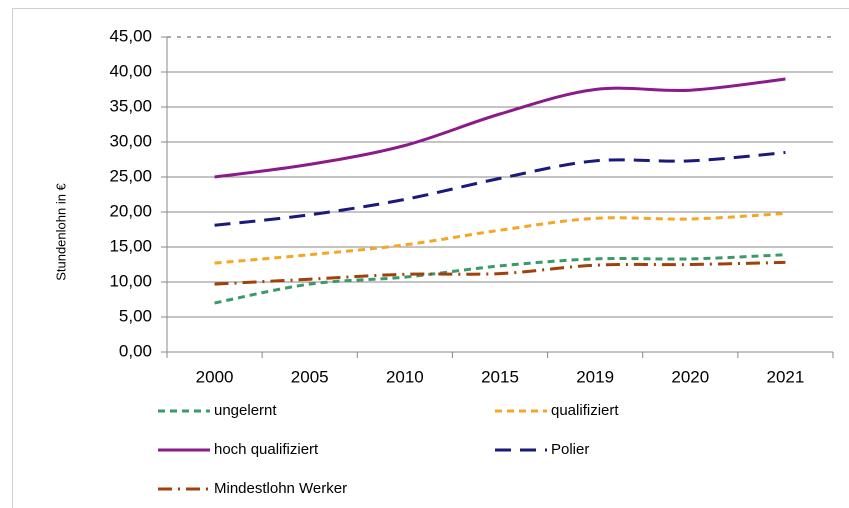 The width and height of the screenshot is (849, 508). Describe the element at coordinates (595, 376) in the screenshot. I see `x-tick-label: 2019` at that location.